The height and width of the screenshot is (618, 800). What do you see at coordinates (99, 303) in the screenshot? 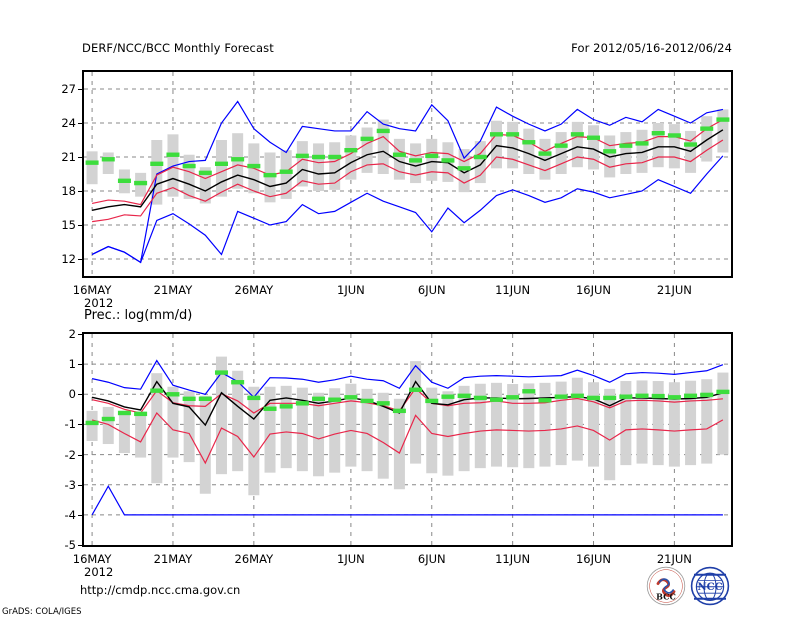
I see `temperature-year-label: 2012` at bounding box center [99, 303].